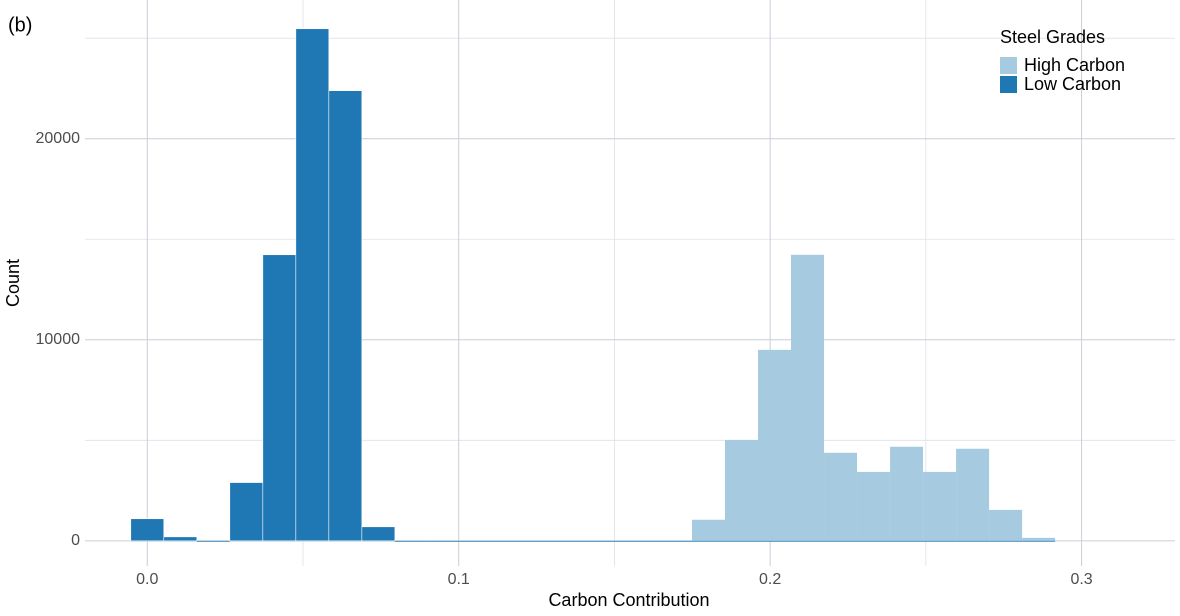 Image resolution: width=1180 pixels, height=616 pixels. What do you see at coordinates (1074, 65) in the screenshot?
I see `legend-label: High Carbon` at bounding box center [1074, 65].